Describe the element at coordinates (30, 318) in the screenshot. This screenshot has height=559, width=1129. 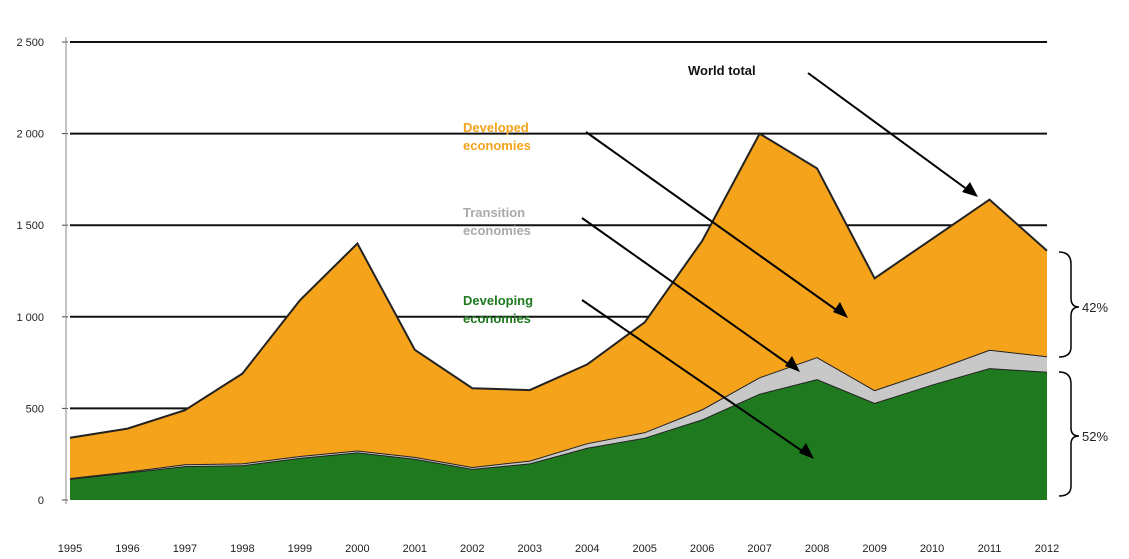
I see `y-tick-label: 1 000` at that location.